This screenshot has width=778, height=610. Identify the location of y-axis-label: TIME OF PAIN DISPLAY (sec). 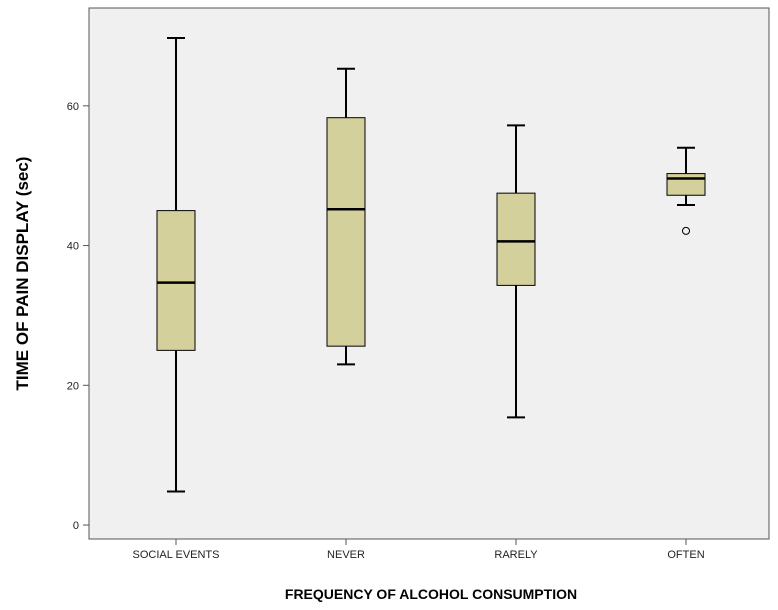
(22, 274).